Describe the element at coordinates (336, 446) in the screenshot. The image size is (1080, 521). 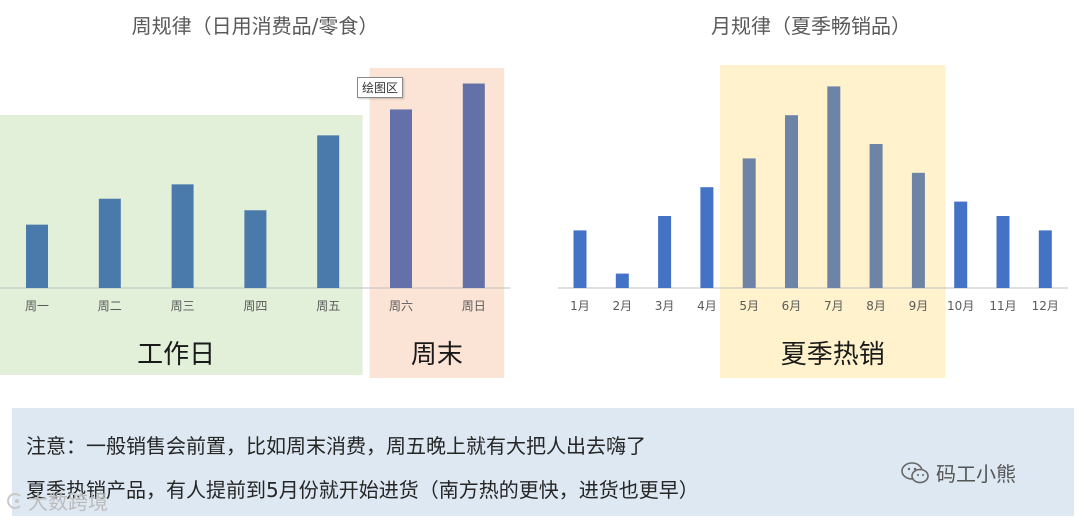
I see `note-line-1: 注意：一般销售会前置，比如周末消费，周五晚上就有大把人出去嗨了` at that location.